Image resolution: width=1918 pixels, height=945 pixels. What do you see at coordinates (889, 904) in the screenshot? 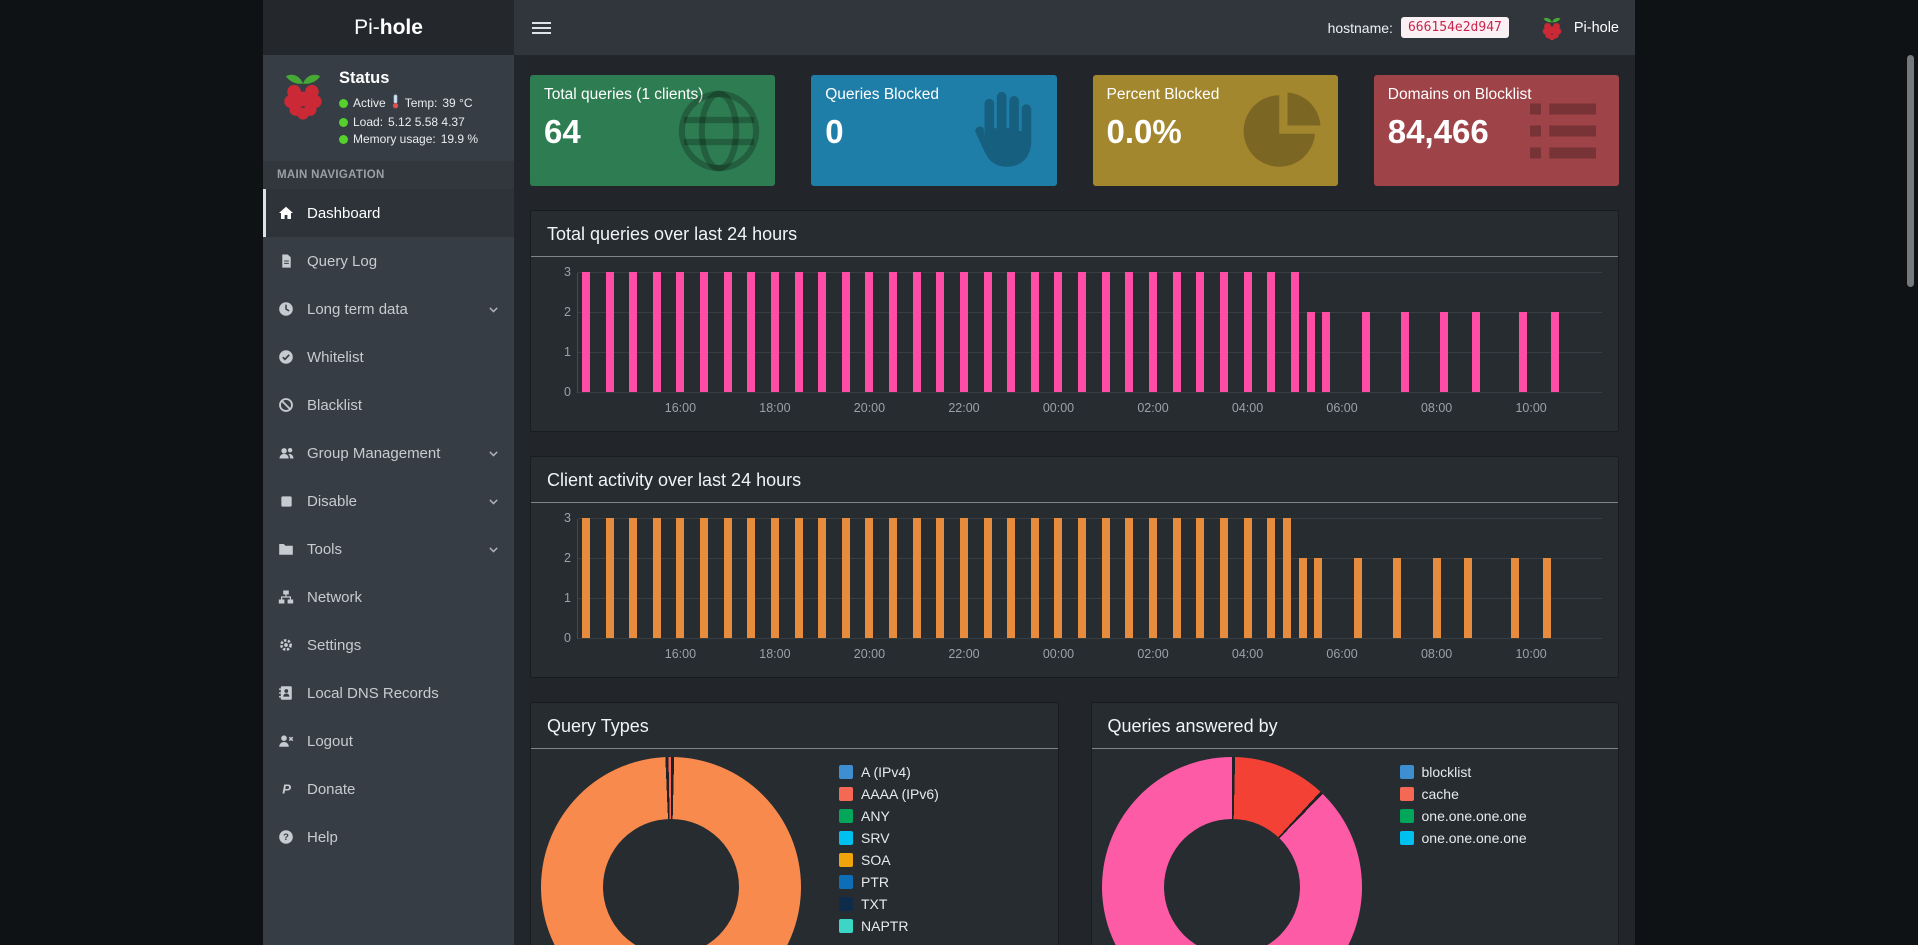
I see `legend-item: TXT` at bounding box center [889, 904].